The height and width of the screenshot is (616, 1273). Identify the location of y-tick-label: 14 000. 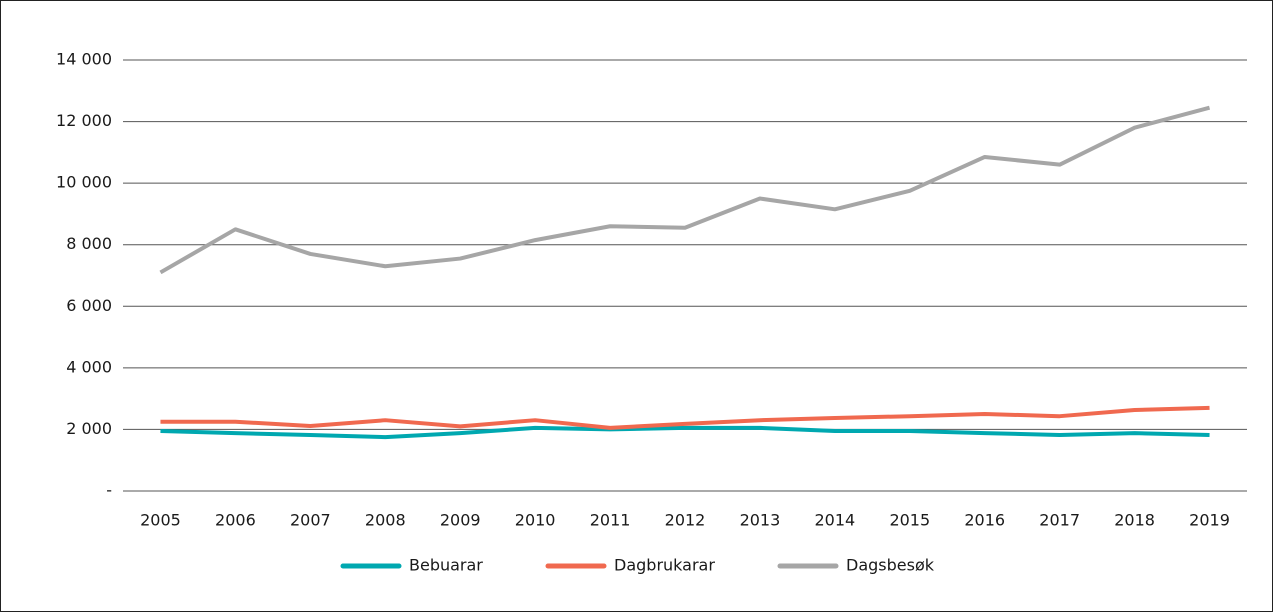
(84, 59).